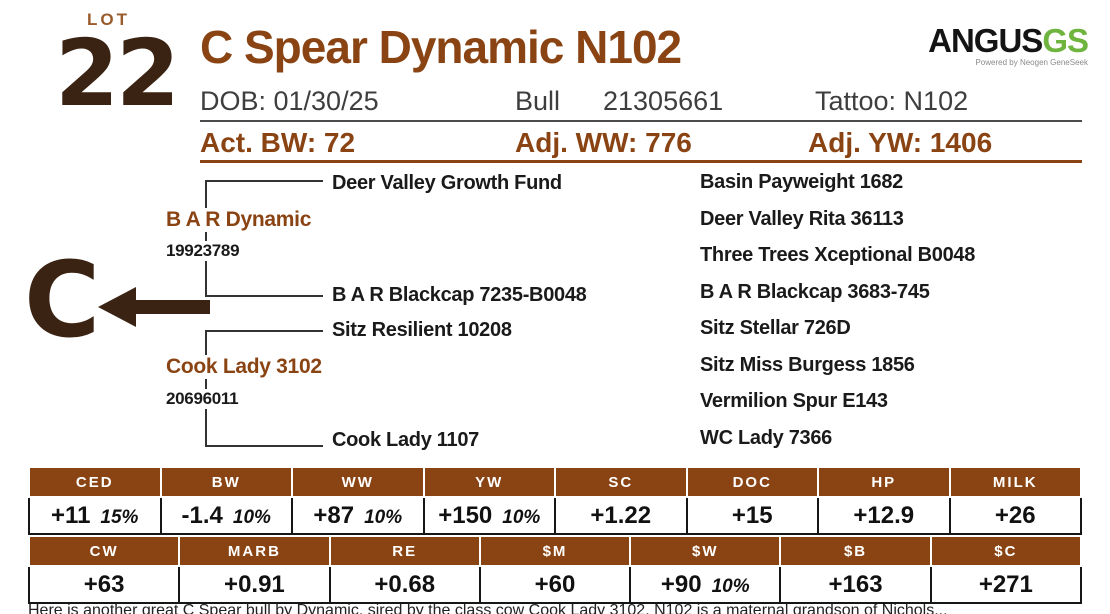 The width and height of the screenshot is (1110, 614). What do you see at coordinates (766, 437) in the screenshot?
I see `great-grandparent-name: WC Lady 7366` at bounding box center [766, 437].